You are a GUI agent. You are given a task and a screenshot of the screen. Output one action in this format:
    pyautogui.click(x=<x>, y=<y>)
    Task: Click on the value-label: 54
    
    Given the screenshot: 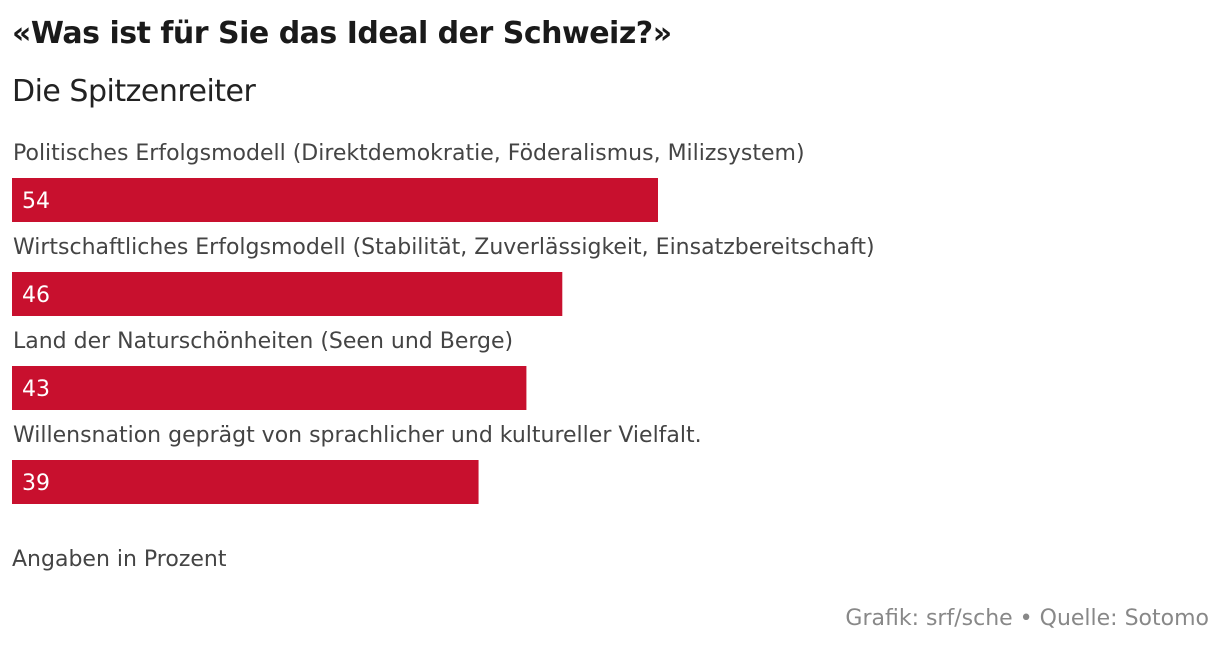 What is the action you would take?
    pyautogui.click(x=36, y=201)
    